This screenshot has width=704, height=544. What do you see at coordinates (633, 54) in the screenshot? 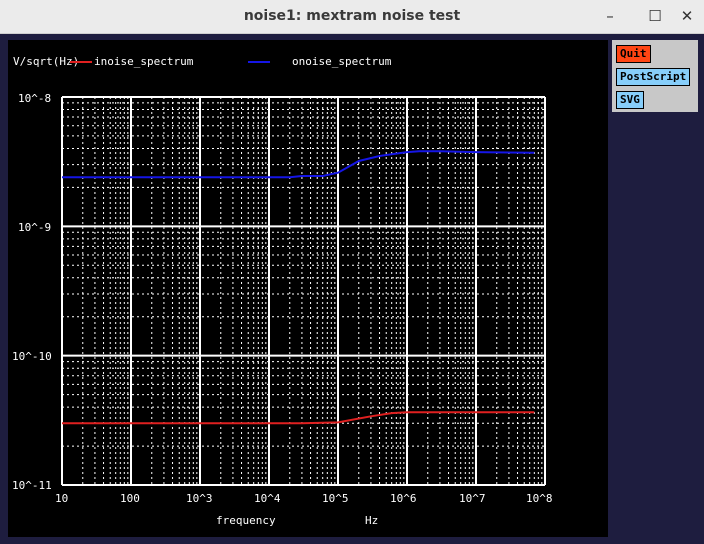
I see `quit-button: Quit` at bounding box center [633, 54].